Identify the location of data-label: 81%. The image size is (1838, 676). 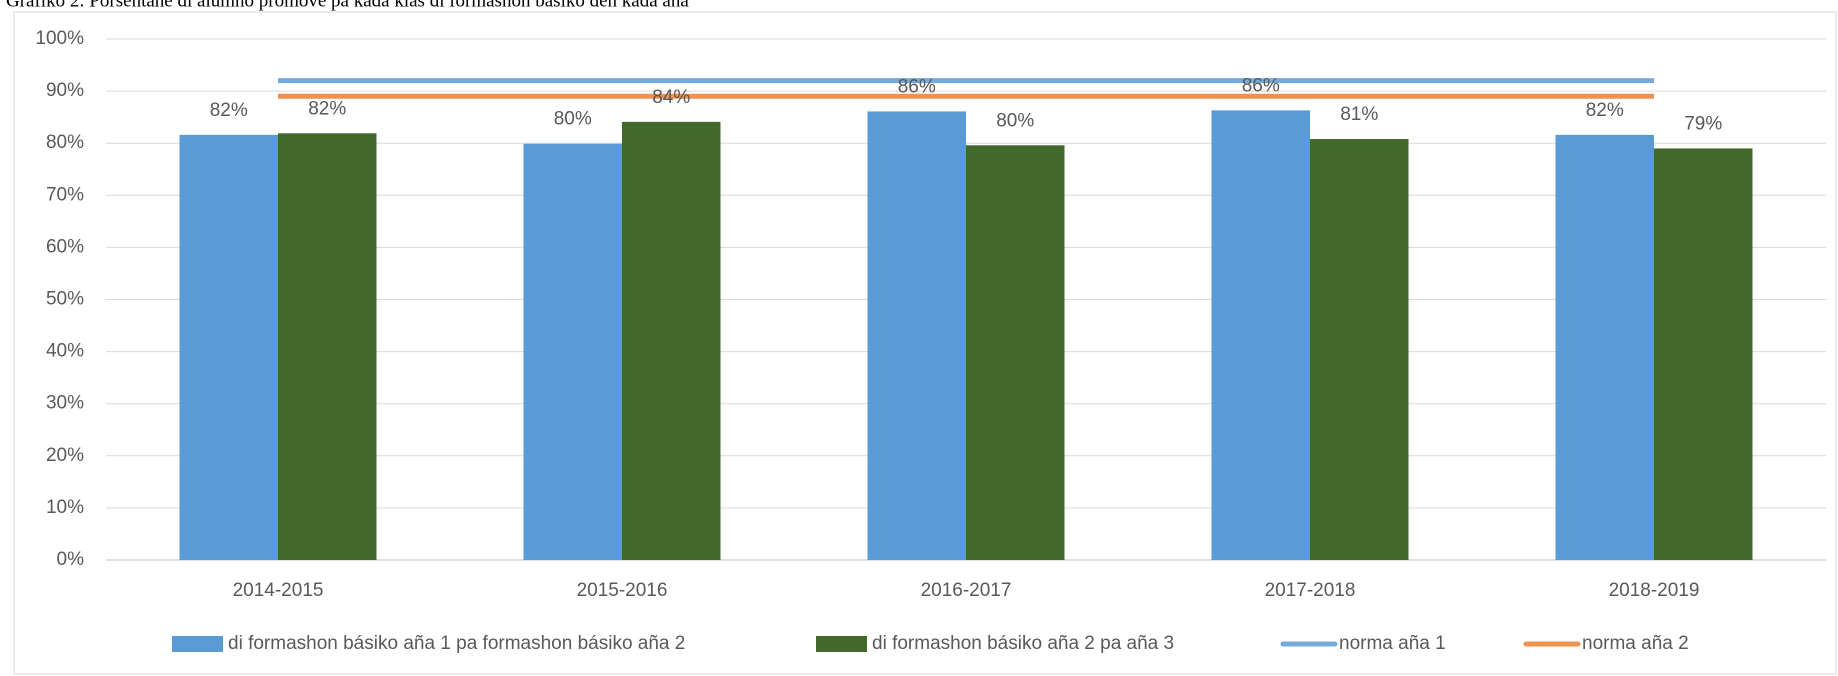
(1359, 114).